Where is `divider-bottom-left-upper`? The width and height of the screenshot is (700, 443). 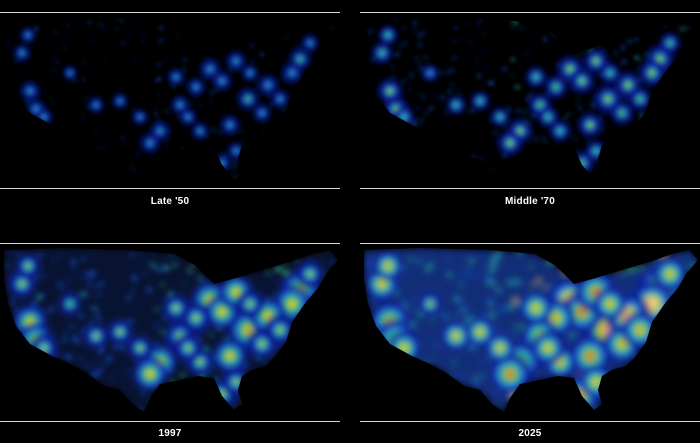
divider-bottom-left-upper is located at coordinates (170, 243).